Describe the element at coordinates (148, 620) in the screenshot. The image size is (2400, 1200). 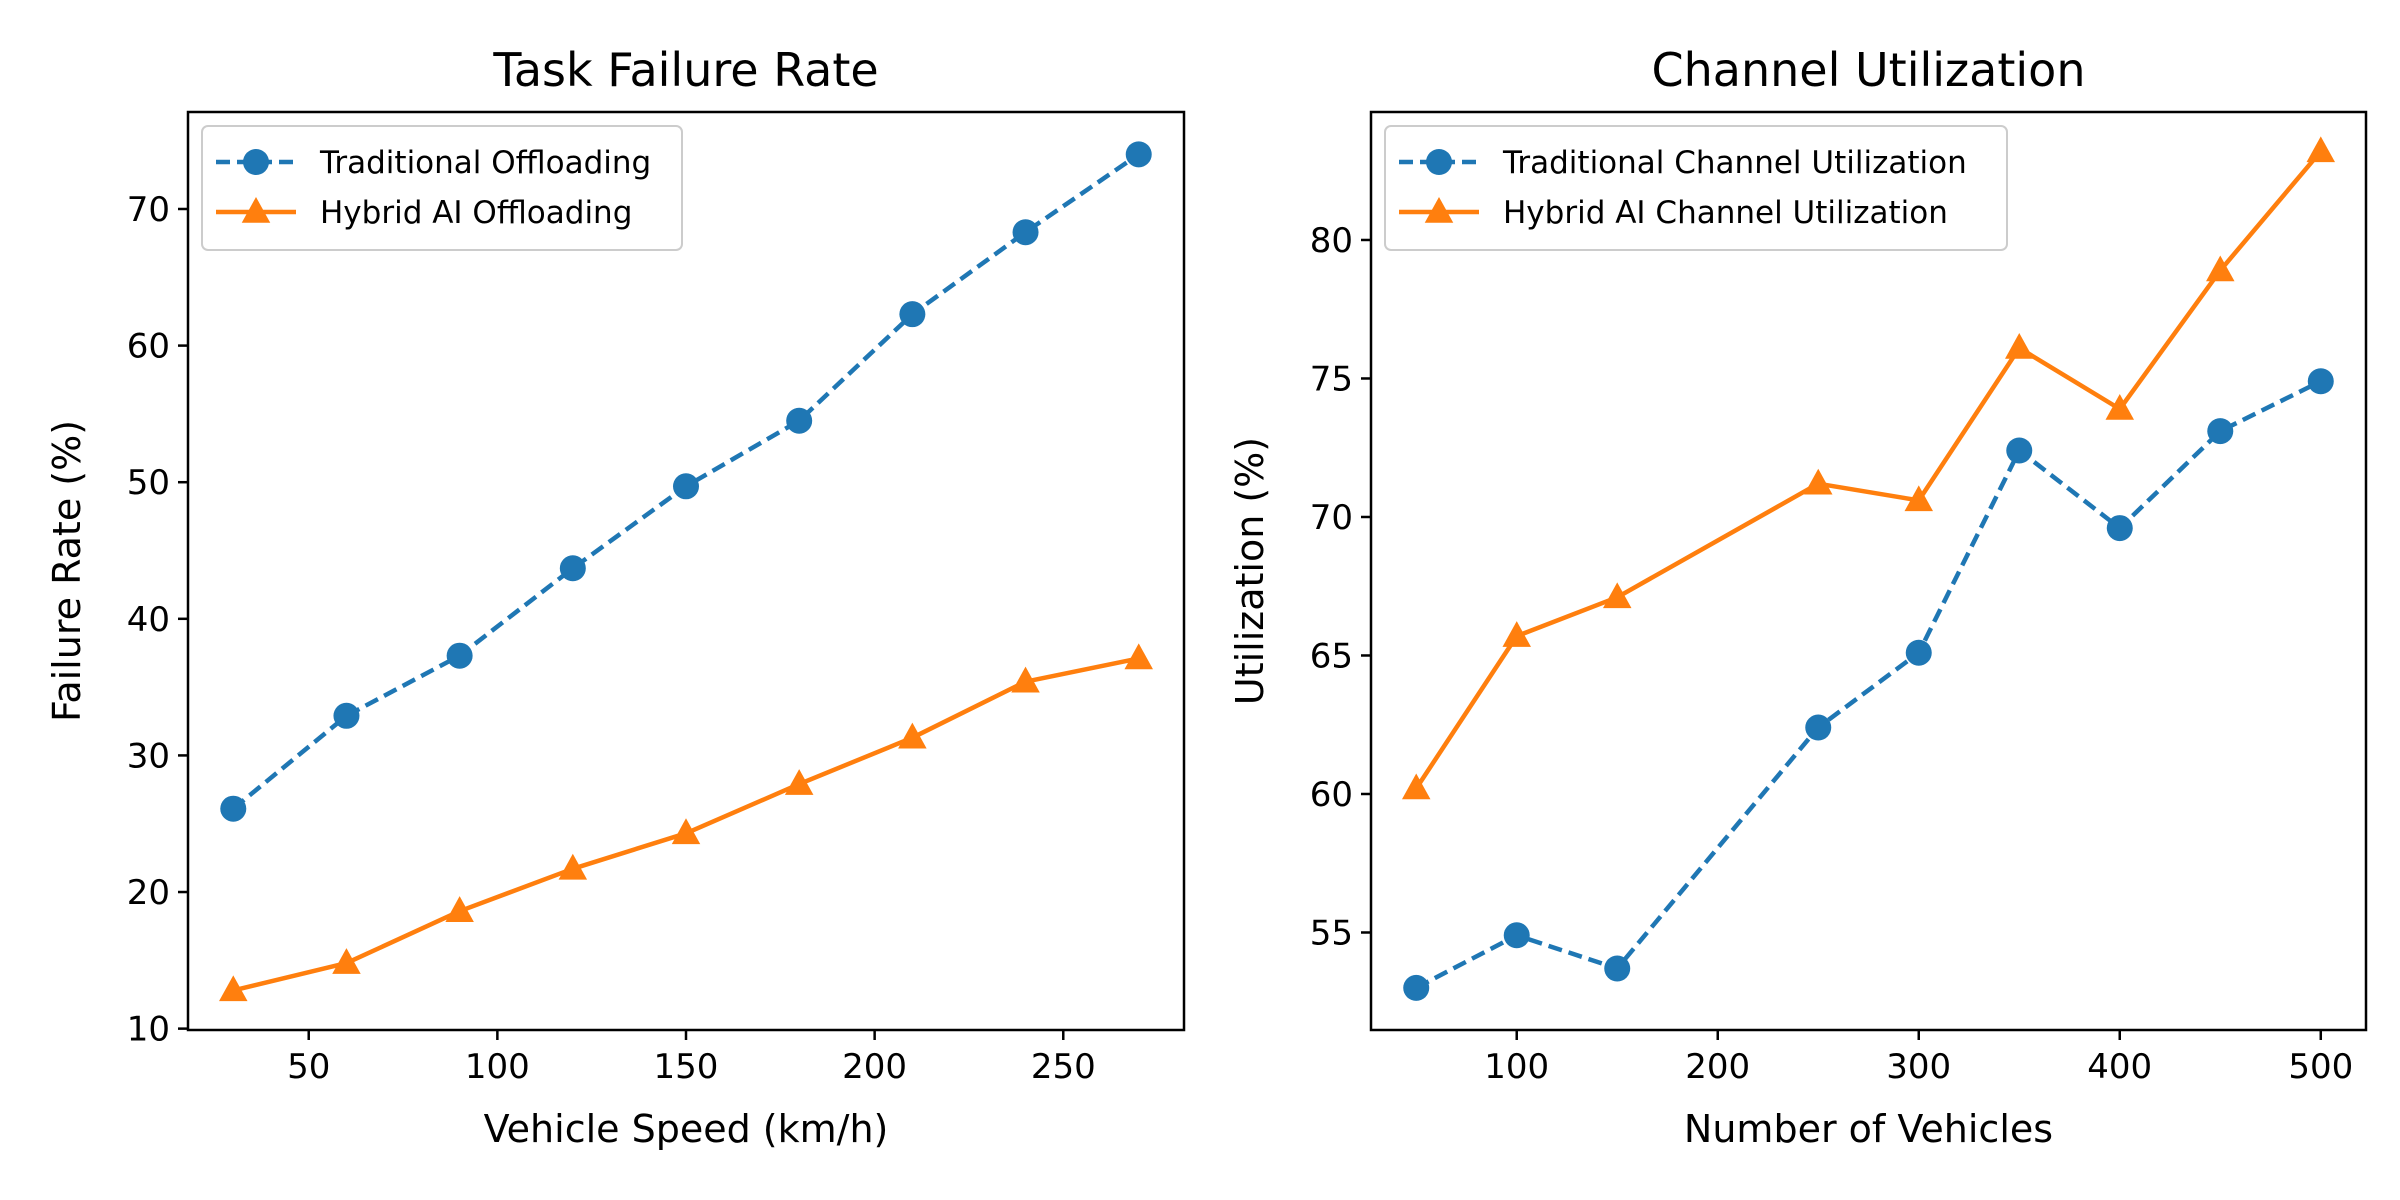
I see `y-tick-label: 40` at that location.